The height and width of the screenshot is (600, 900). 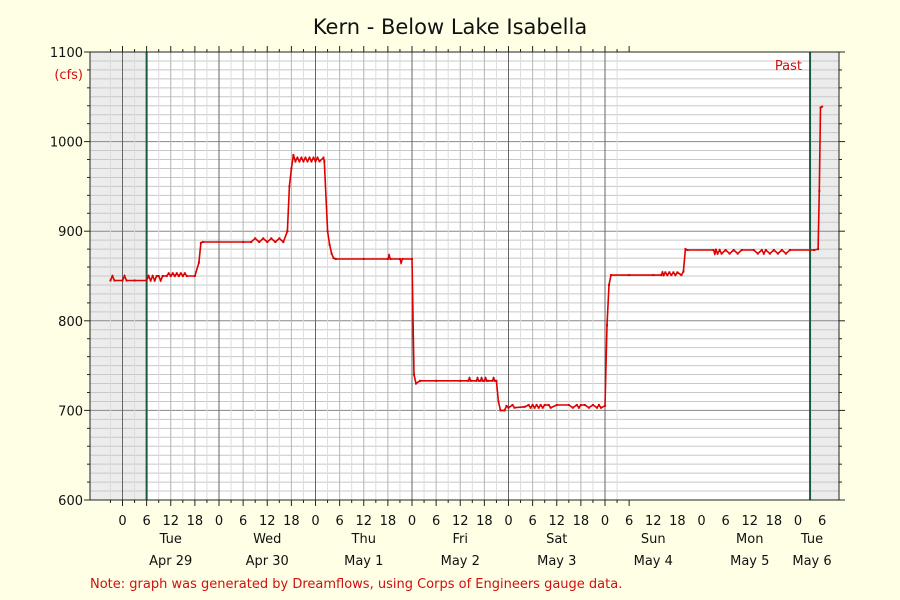 What do you see at coordinates (267, 539) in the screenshot?
I see `x-weekday-label: Wed` at bounding box center [267, 539].